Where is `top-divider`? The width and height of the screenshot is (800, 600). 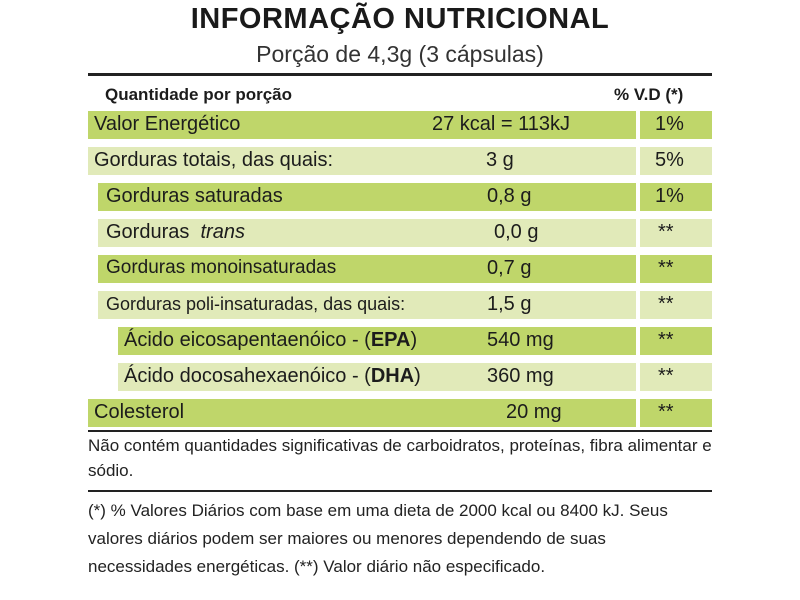 top-divider is located at coordinates (400, 74).